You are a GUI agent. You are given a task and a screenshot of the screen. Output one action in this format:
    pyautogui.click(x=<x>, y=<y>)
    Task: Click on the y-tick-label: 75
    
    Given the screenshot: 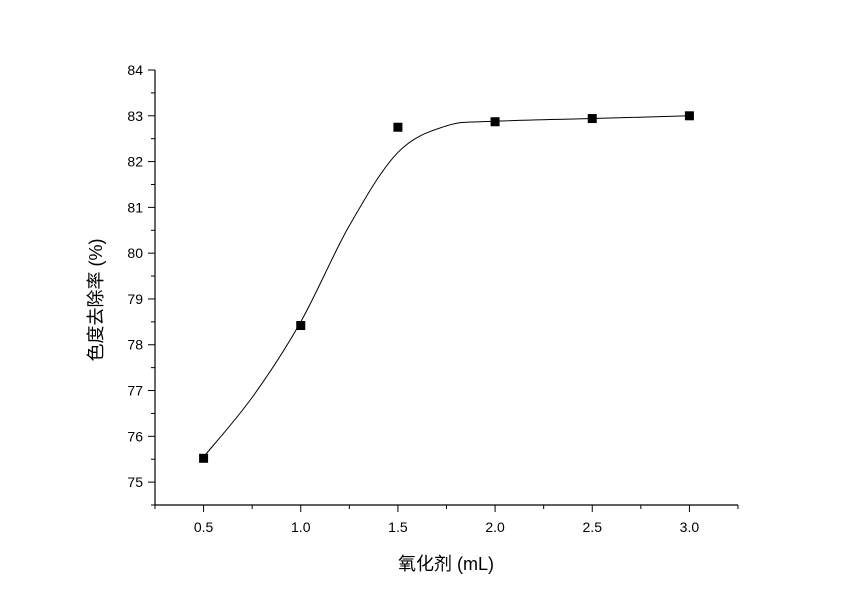 What is the action you would take?
    pyautogui.click(x=135, y=482)
    